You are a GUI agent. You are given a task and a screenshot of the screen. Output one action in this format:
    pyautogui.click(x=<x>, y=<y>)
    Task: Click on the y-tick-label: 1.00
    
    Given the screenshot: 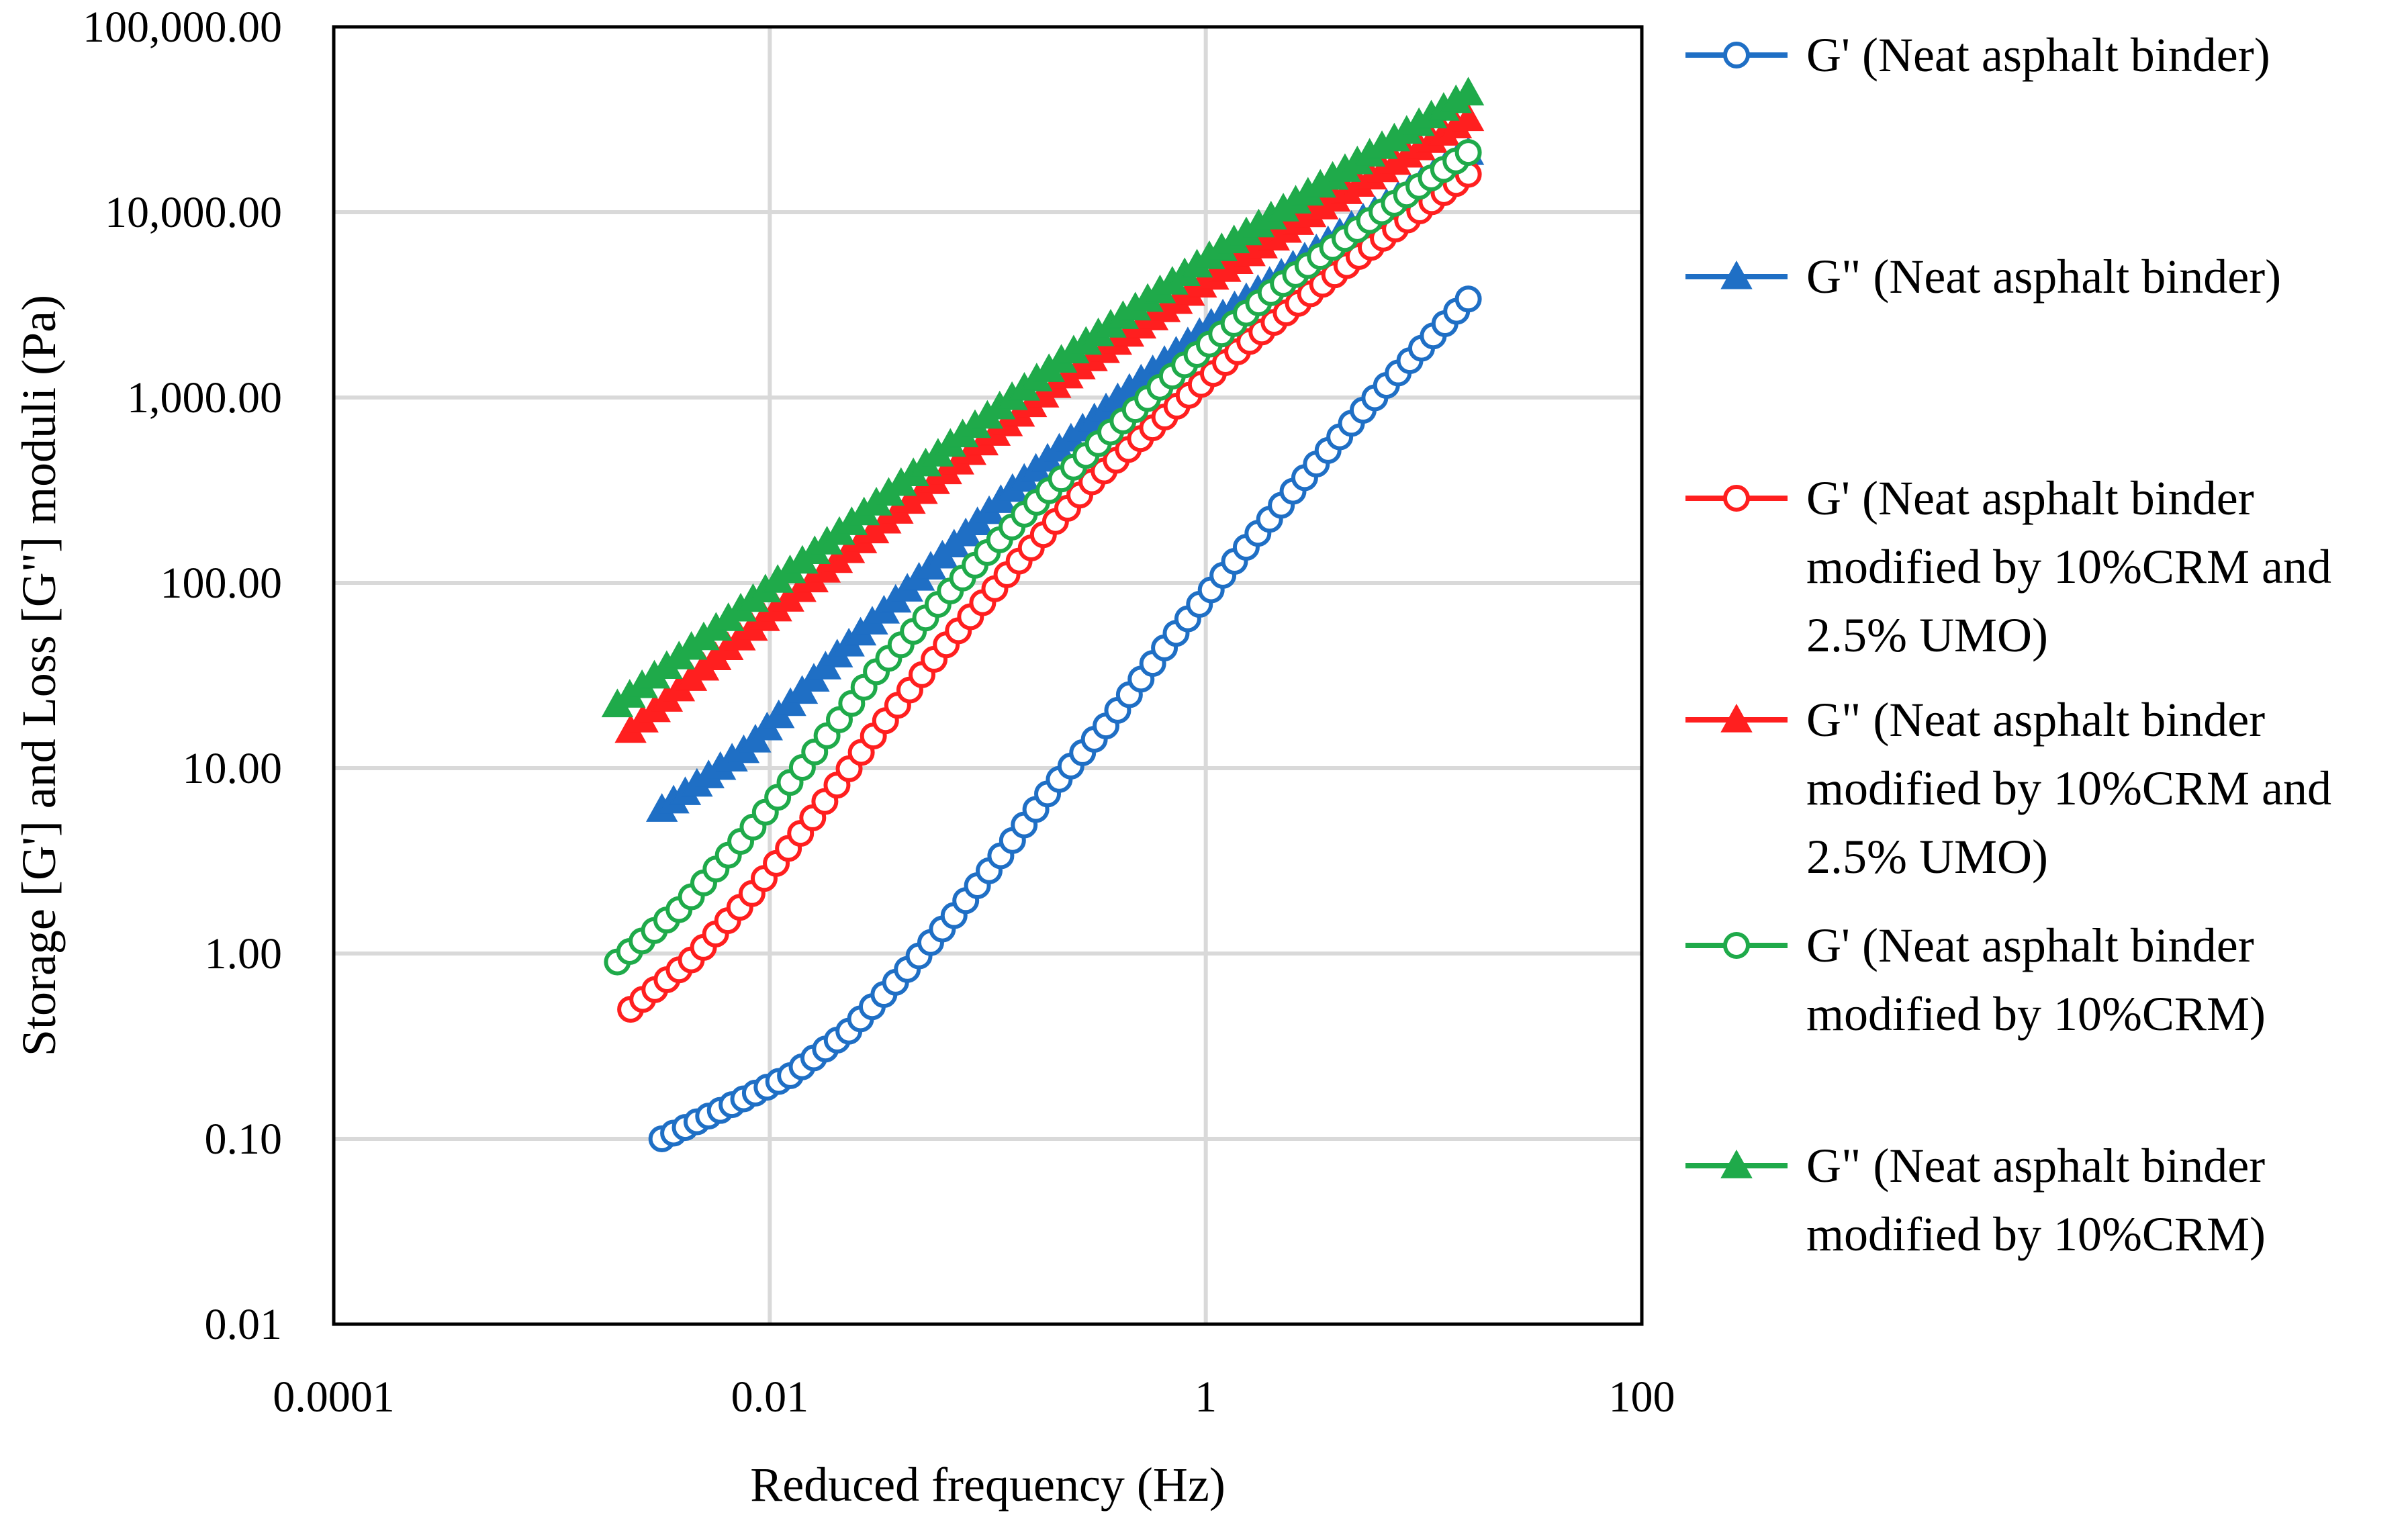 What is the action you would take?
    pyautogui.click(x=244, y=953)
    